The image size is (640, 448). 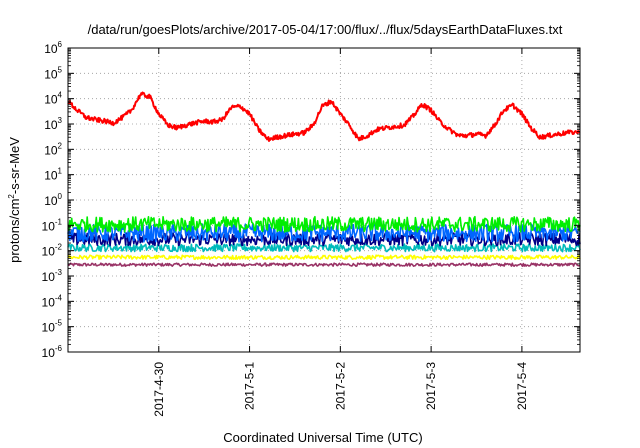 I want to click on y-tick-label: 10⁰, so click(x=53, y=200).